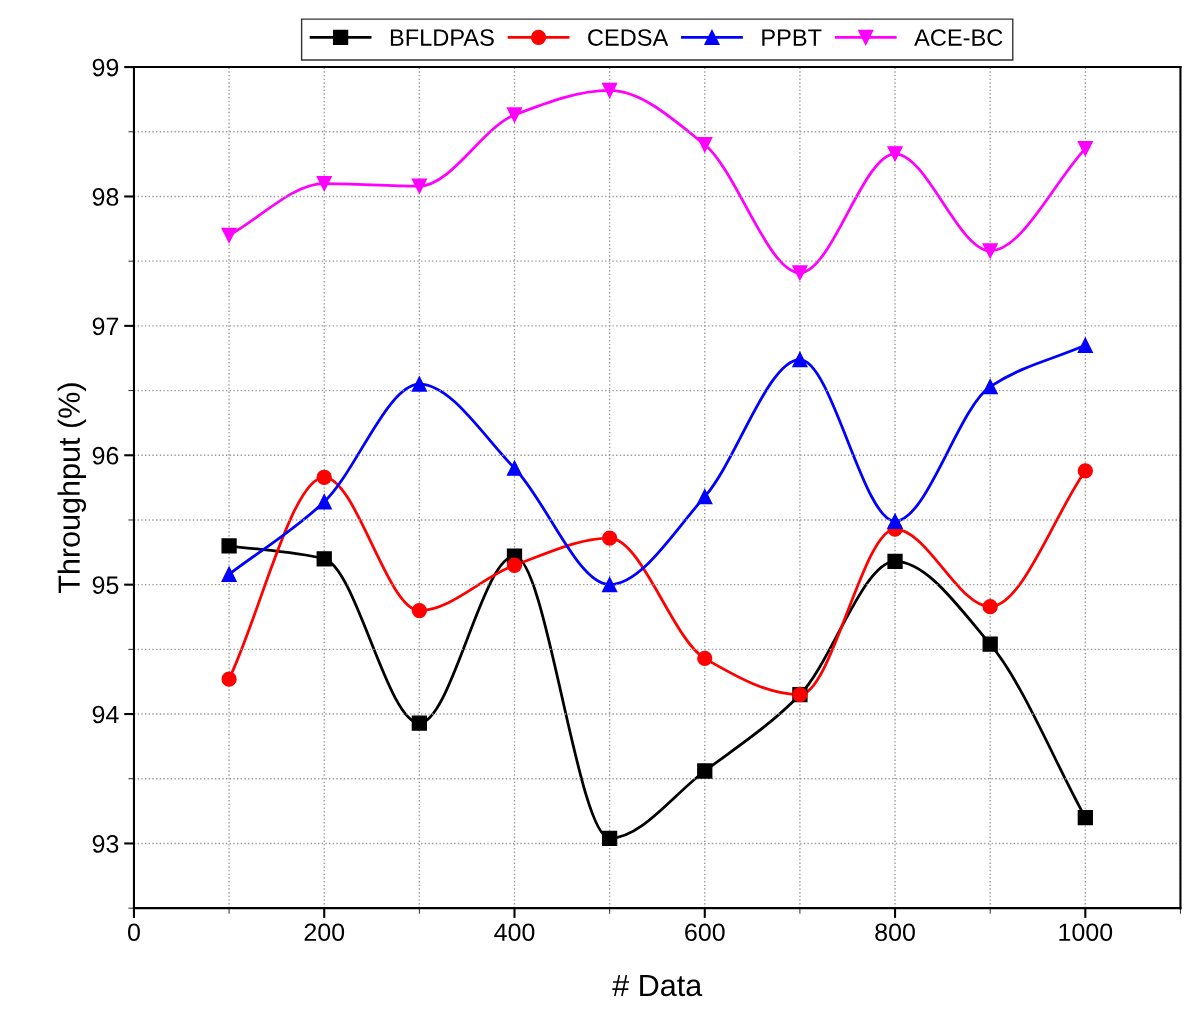  What do you see at coordinates (324, 932) in the screenshot?
I see `x-tick-label: 200` at bounding box center [324, 932].